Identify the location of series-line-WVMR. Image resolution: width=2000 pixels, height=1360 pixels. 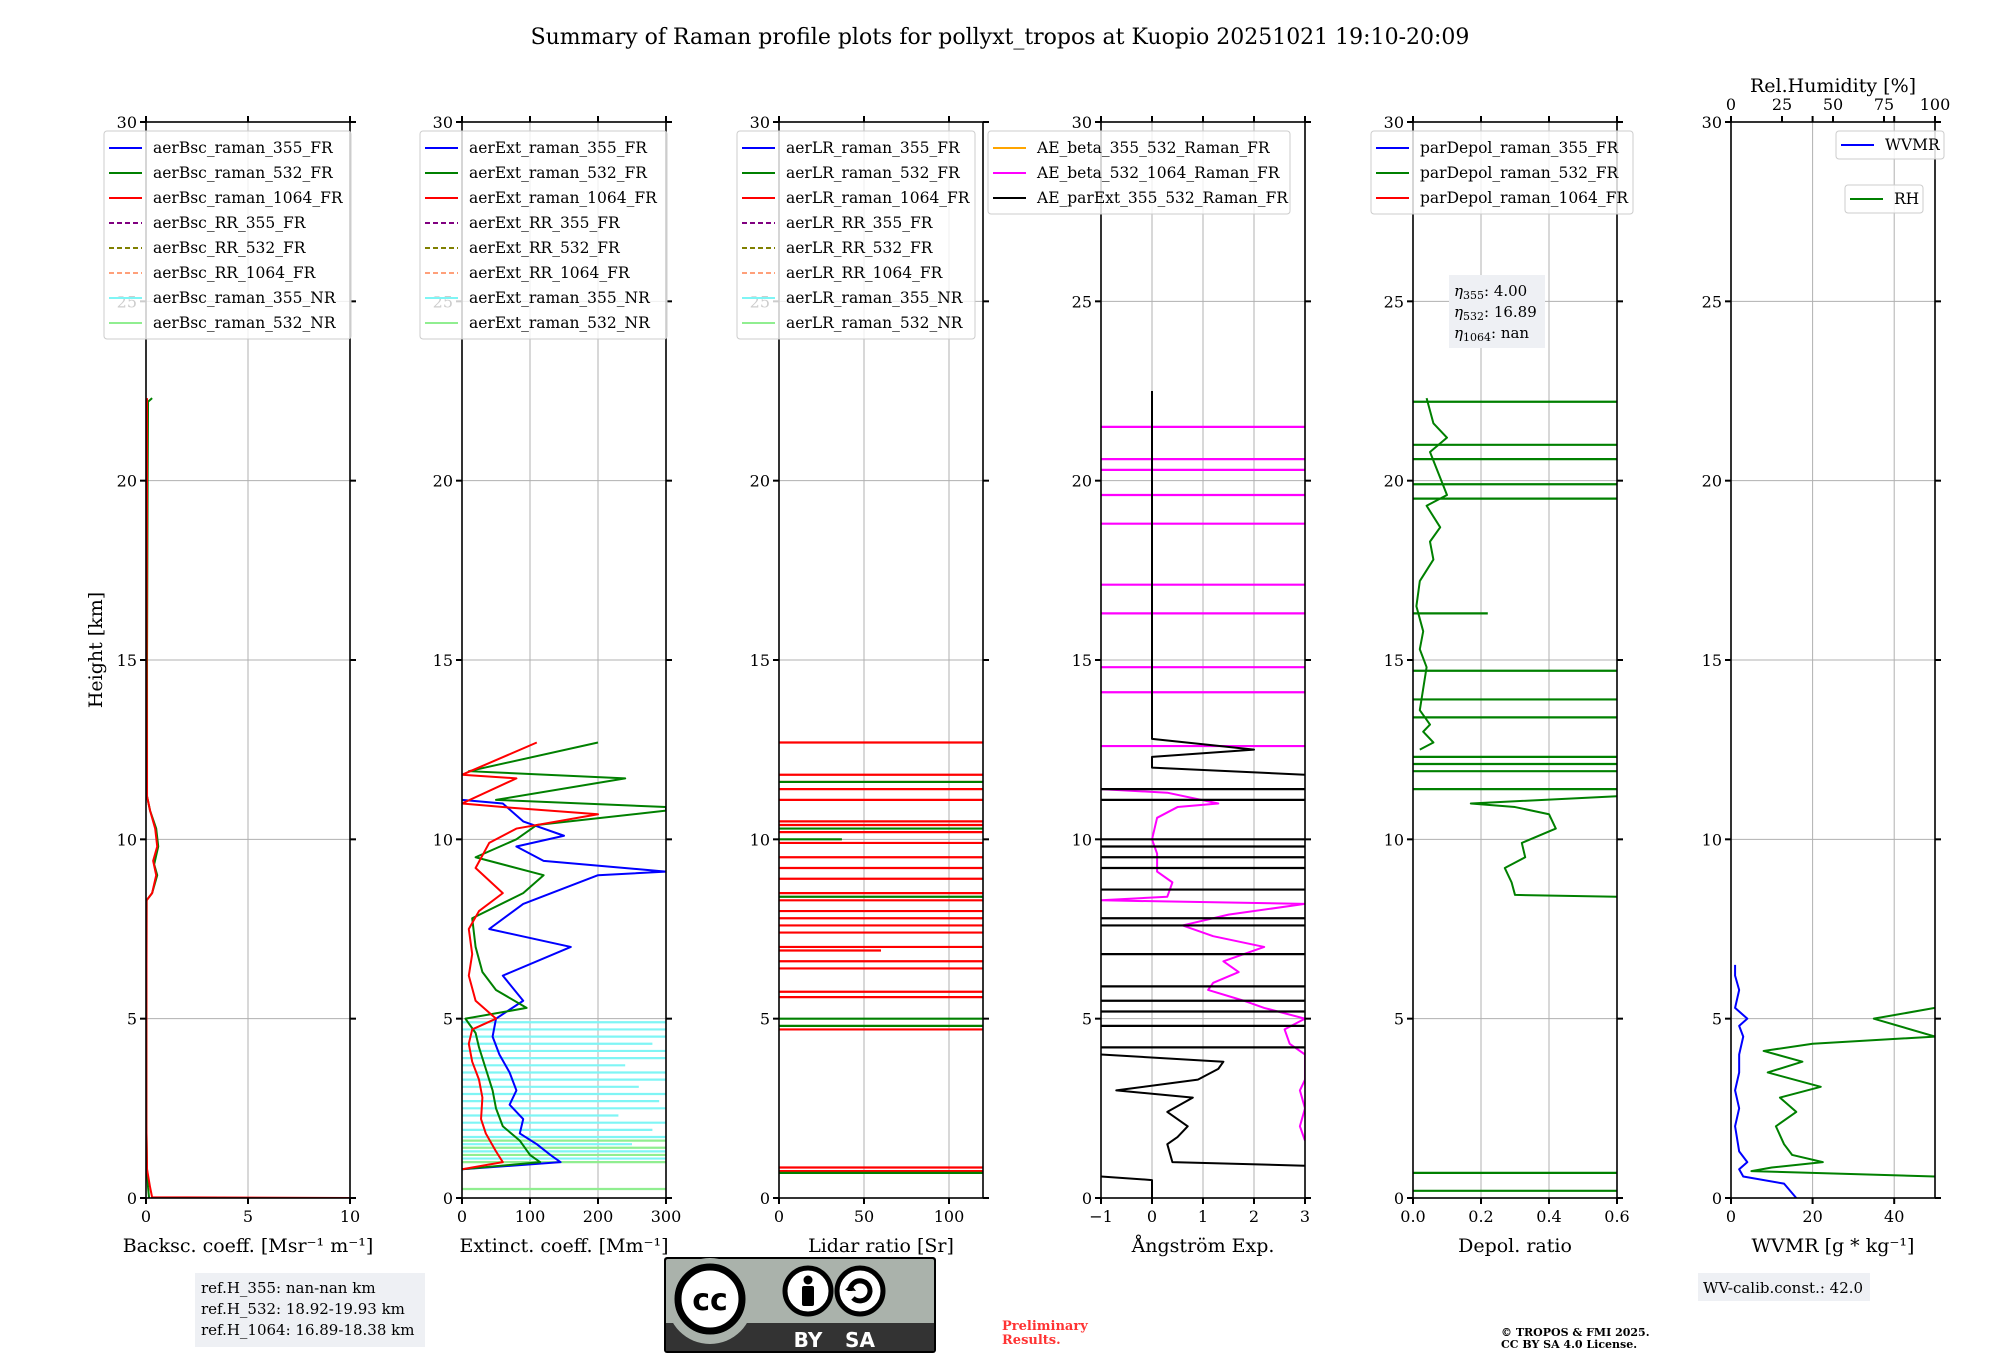
(1766, 1081).